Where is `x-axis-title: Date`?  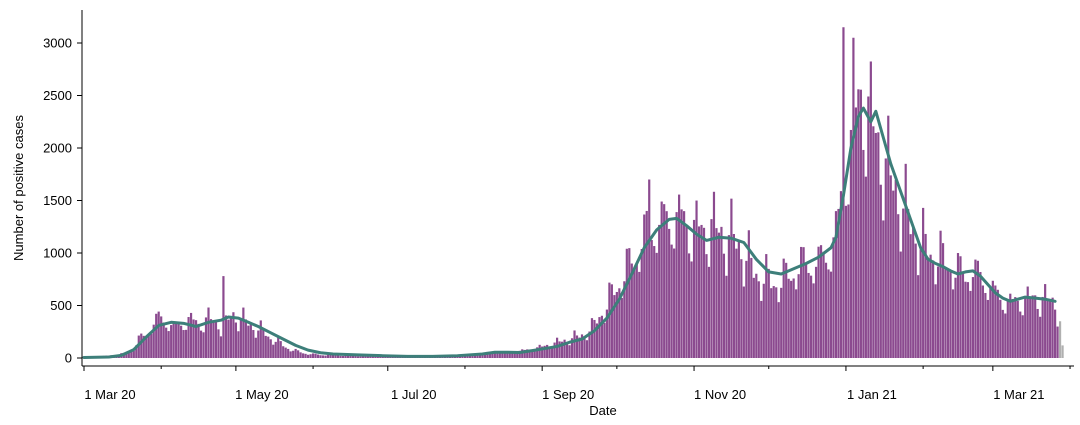
x-axis-title: Date is located at coordinates (602, 410).